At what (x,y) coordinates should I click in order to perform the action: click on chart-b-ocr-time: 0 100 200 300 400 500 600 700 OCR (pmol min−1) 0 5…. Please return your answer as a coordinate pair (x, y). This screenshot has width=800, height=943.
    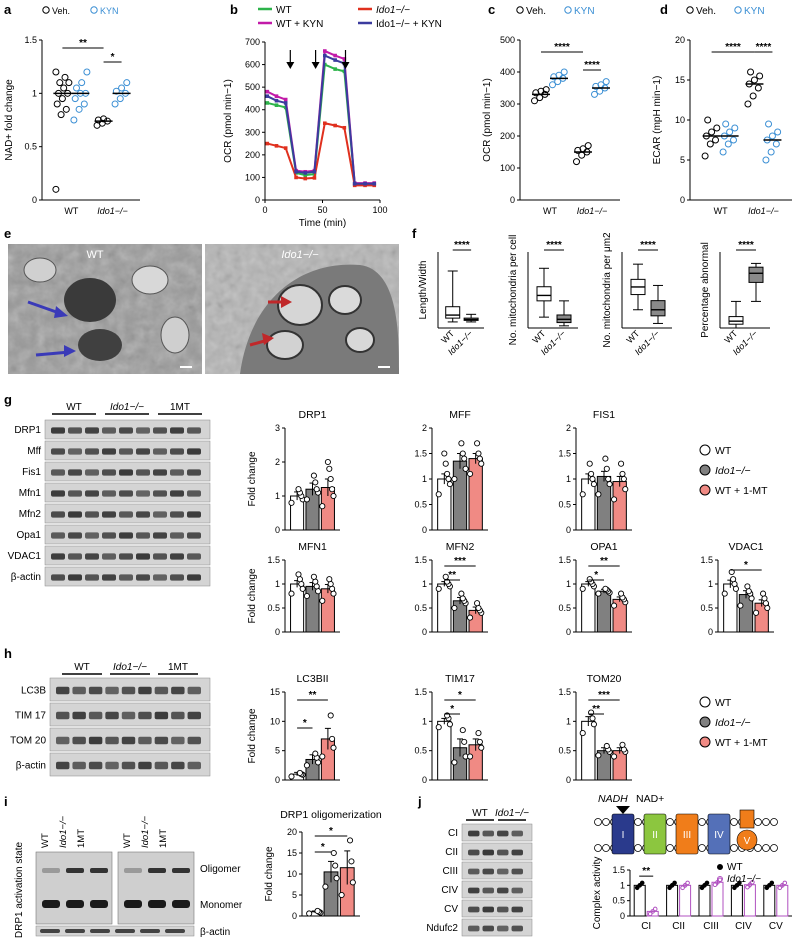
    Looking at the image, I should click on (305, 133).